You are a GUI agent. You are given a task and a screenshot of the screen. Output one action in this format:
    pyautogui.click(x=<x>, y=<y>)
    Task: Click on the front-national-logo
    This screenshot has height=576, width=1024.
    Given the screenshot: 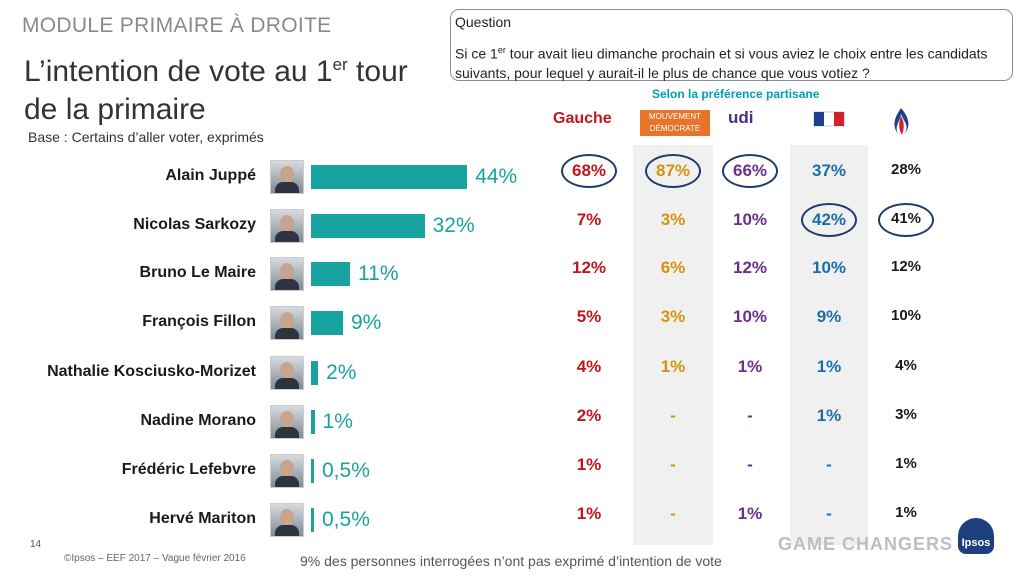 What is the action you would take?
    pyautogui.click(x=901, y=123)
    